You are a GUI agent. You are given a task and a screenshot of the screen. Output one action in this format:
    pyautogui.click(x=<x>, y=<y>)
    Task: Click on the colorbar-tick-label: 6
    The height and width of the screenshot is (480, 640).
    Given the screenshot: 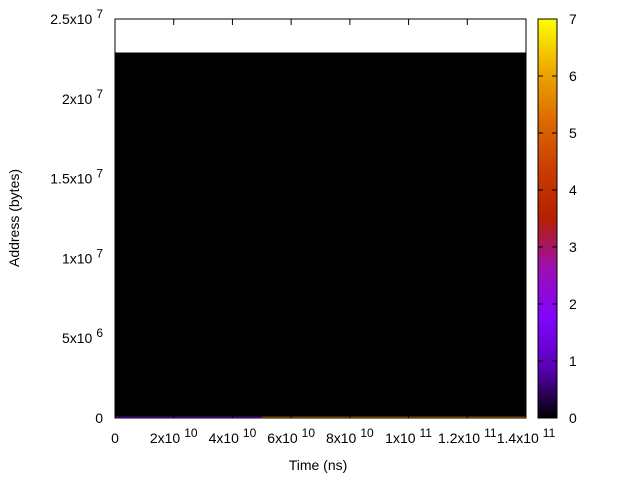 What is the action you would take?
    pyautogui.click(x=573, y=76)
    